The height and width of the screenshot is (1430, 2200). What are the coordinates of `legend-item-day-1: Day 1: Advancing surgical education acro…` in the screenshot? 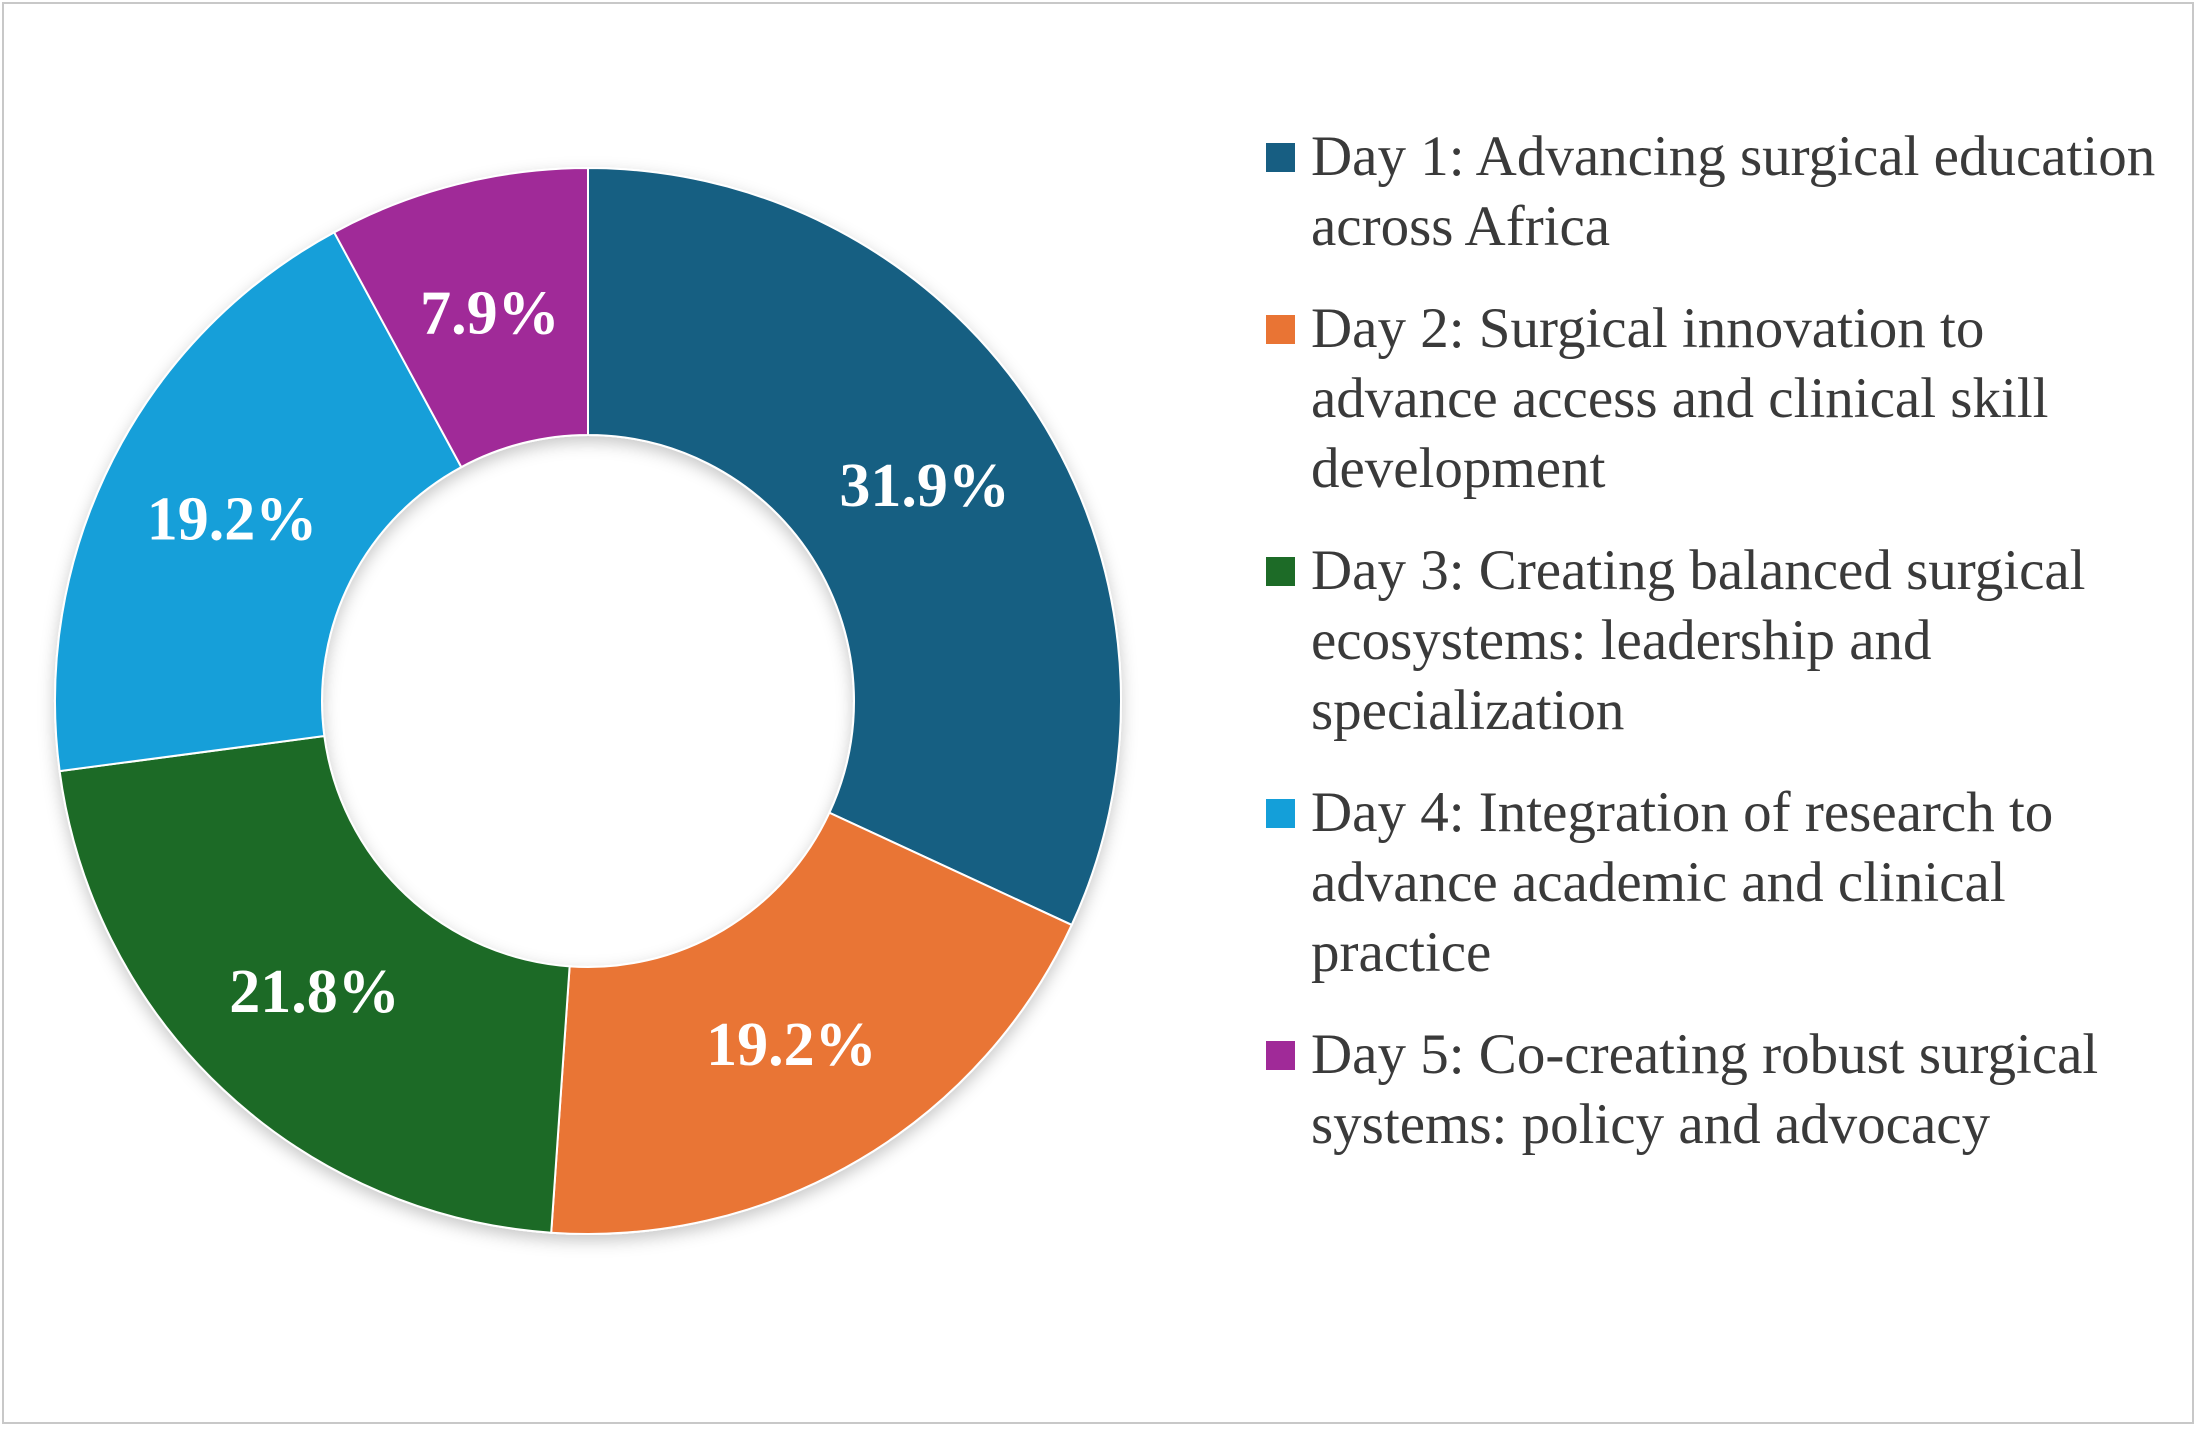 It's located at (1716, 192).